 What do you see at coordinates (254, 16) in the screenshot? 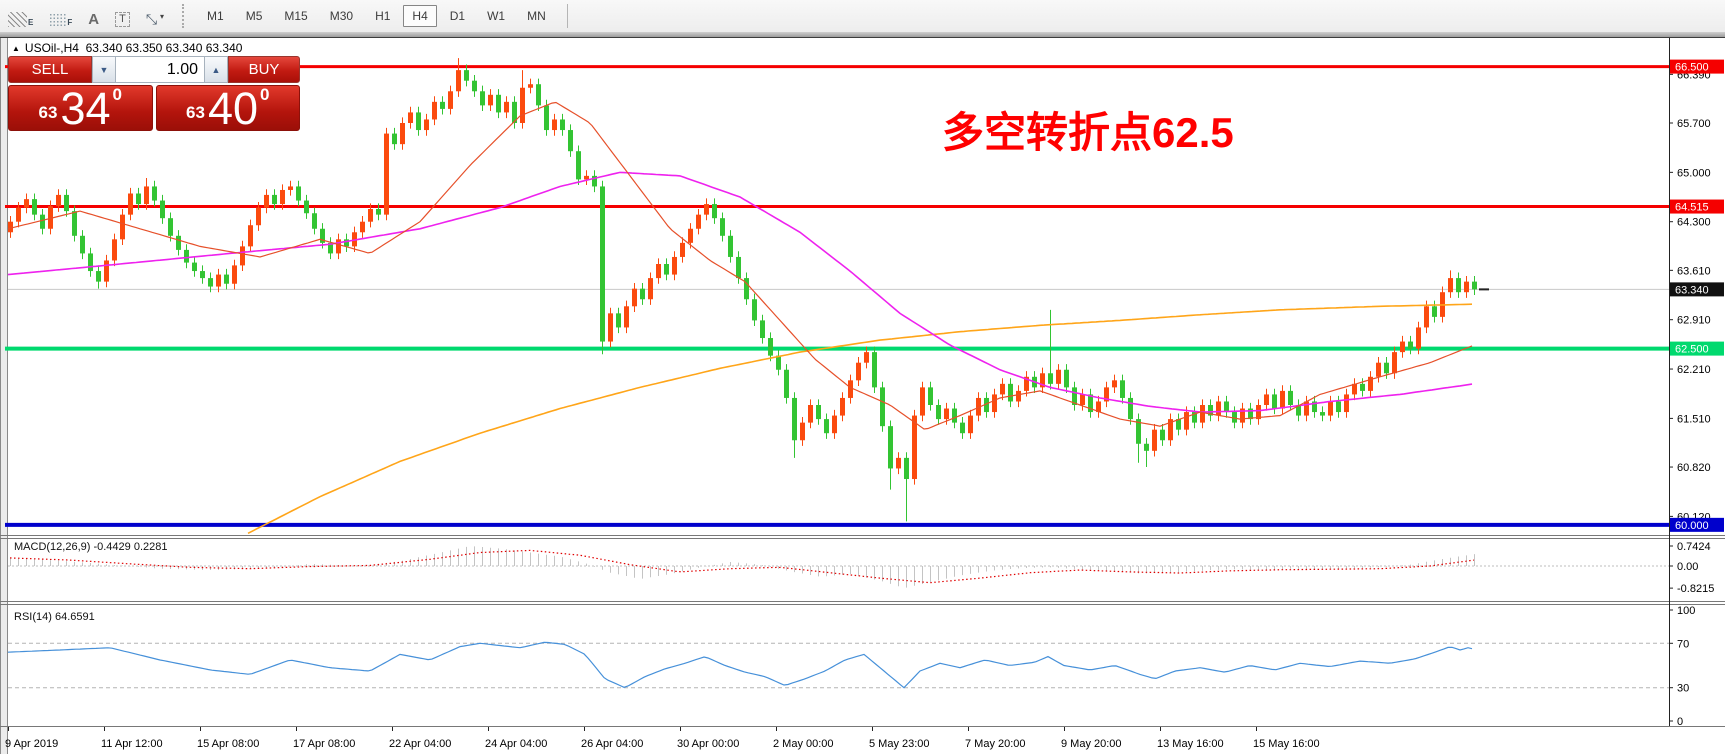
I see `timeframe-button-m5: M5` at bounding box center [254, 16].